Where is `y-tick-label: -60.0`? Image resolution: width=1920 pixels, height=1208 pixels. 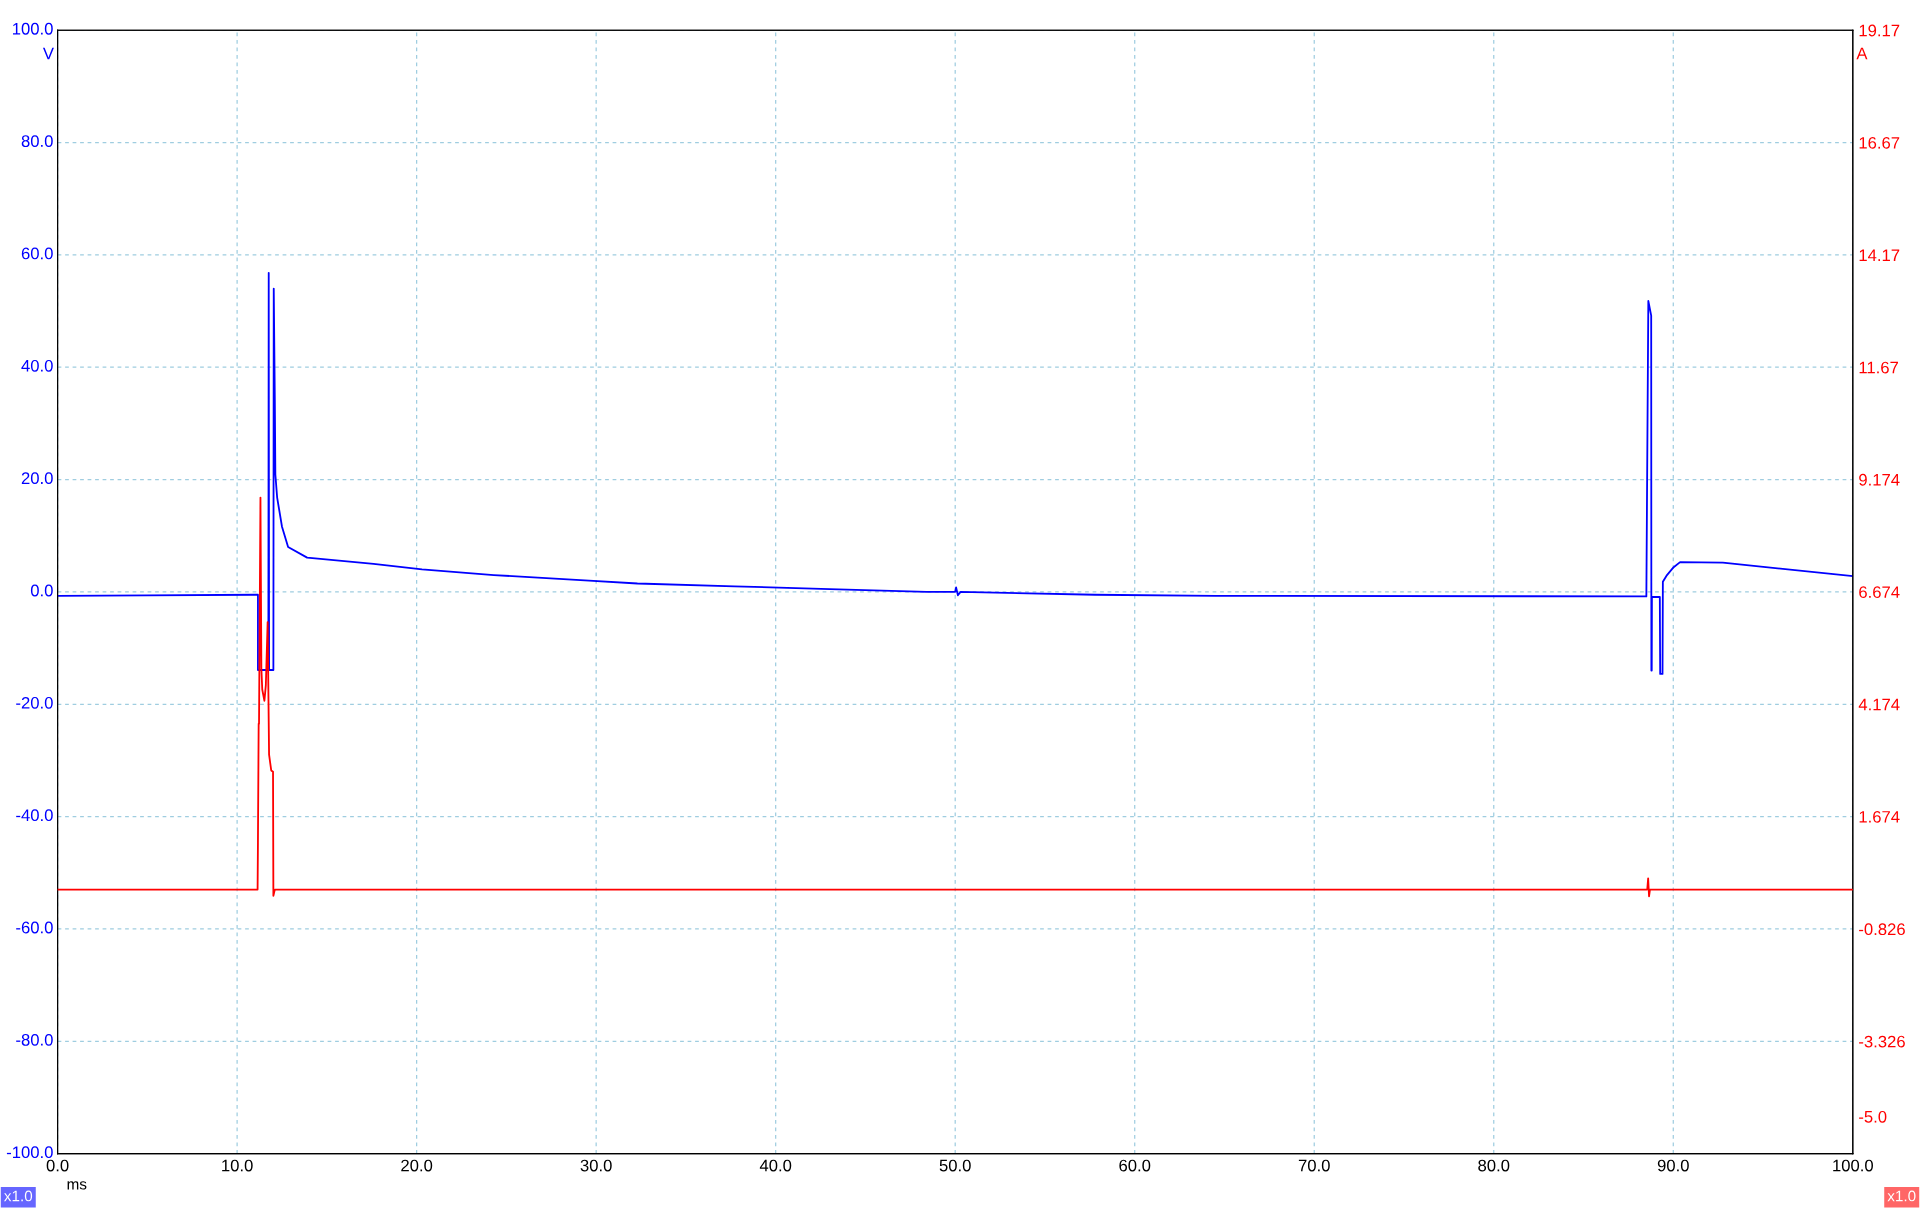
y-tick-label: -60.0 is located at coordinates (34, 927).